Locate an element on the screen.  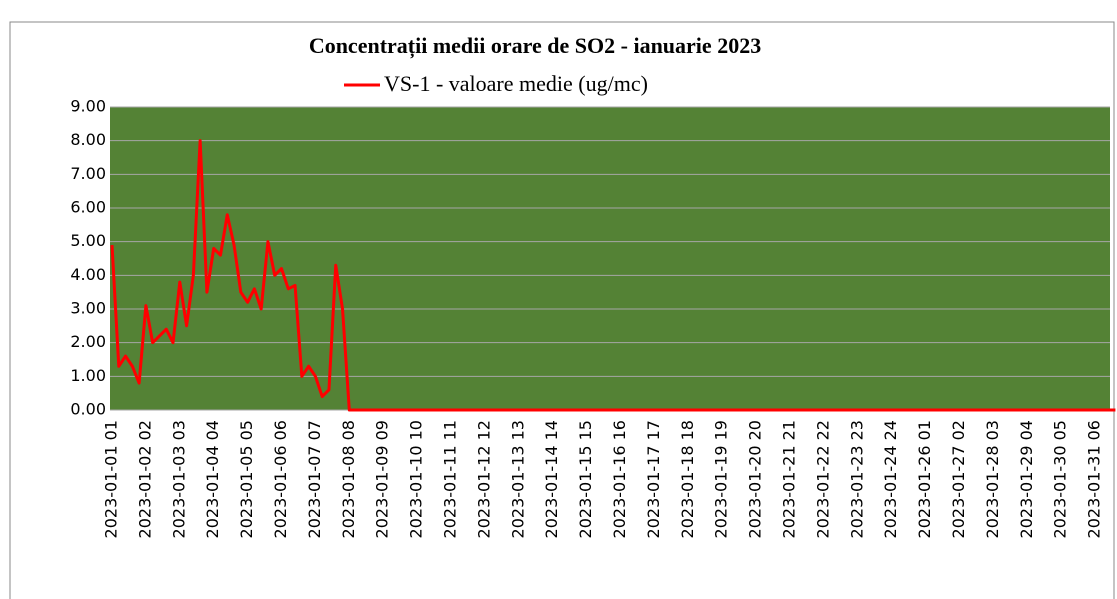
x-tick-label: 2023-01-15 15 is located at coordinates (585, 479).